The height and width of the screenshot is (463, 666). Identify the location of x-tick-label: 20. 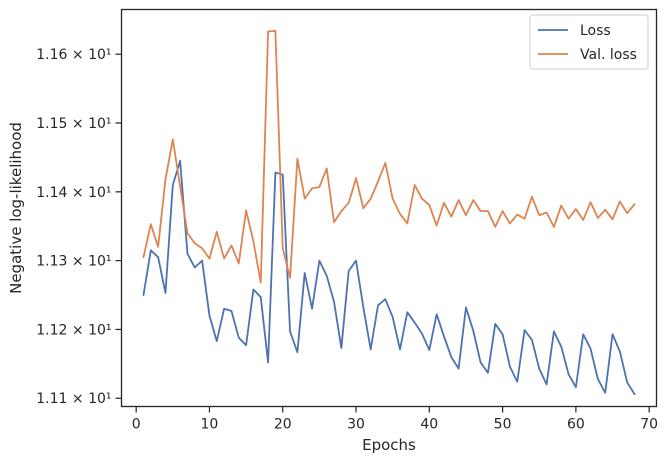
(283, 425).